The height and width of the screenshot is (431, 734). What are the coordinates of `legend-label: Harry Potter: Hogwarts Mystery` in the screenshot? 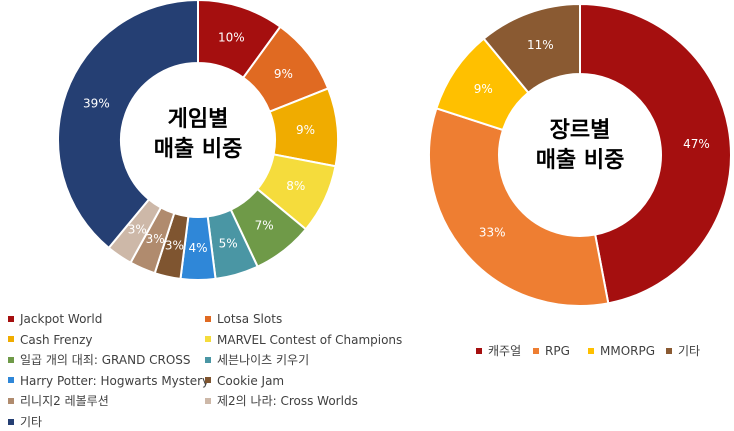 It's located at (115, 380).